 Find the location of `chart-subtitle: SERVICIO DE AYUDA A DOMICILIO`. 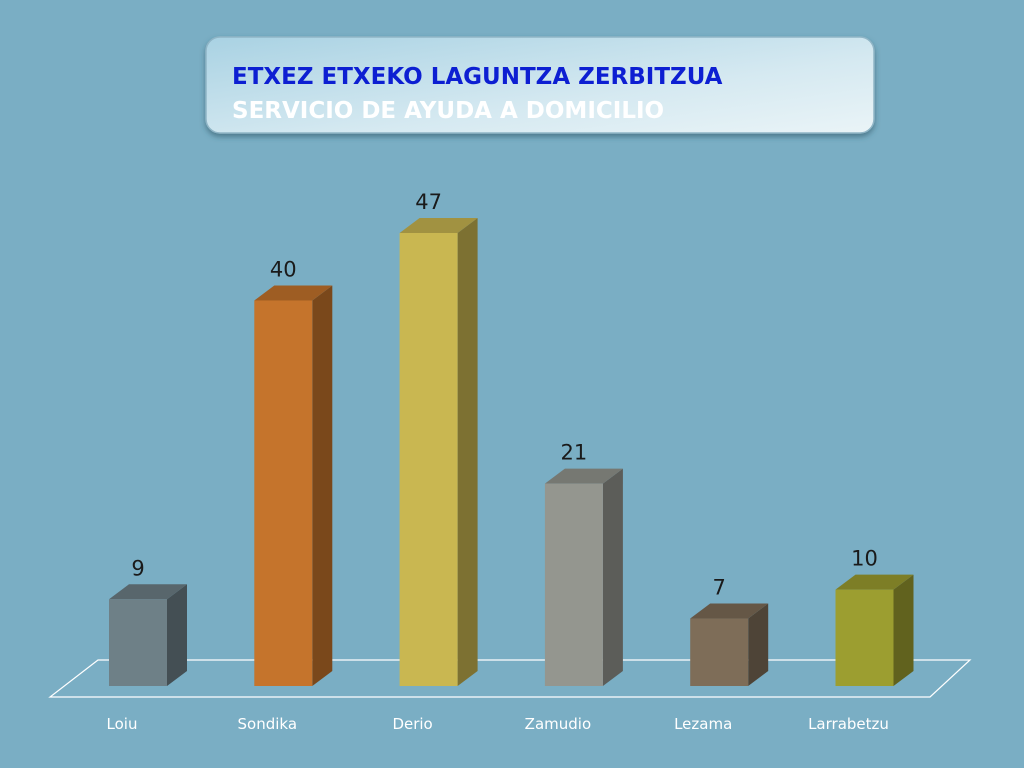

chart-subtitle: SERVICIO DE AYUDA A DOMICILIO is located at coordinates (448, 111).